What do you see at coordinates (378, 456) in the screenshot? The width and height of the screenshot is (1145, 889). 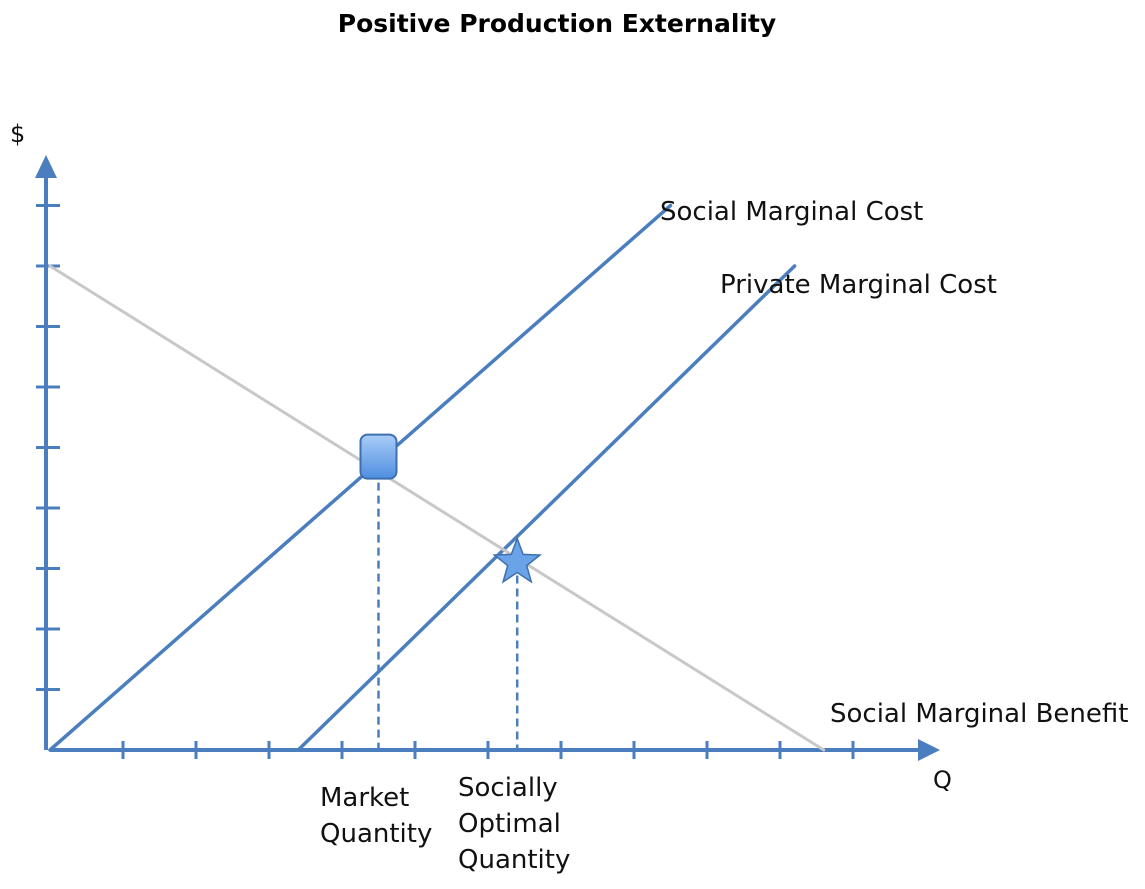 I see `market-equilibrium-marker` at bounding box center [378, 456].